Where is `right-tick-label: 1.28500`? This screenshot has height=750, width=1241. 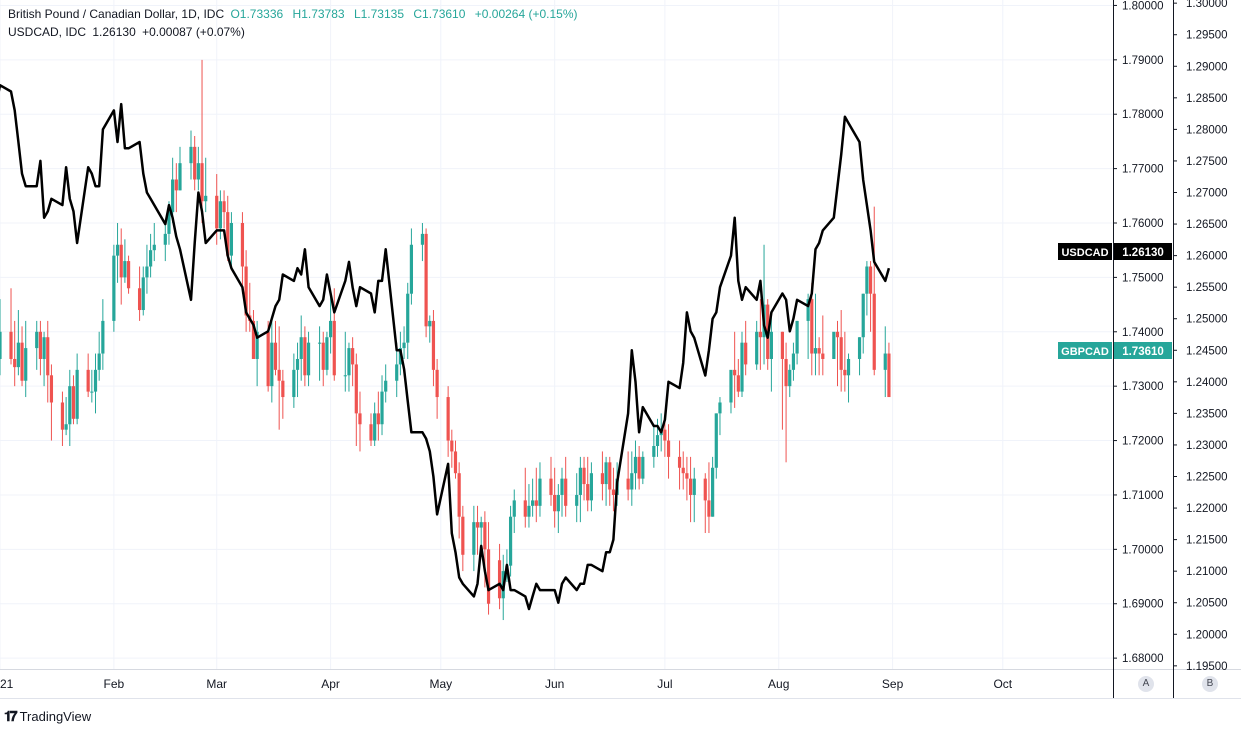
right-tick-label: 1.28500 is located at coordinates (1207, 99).